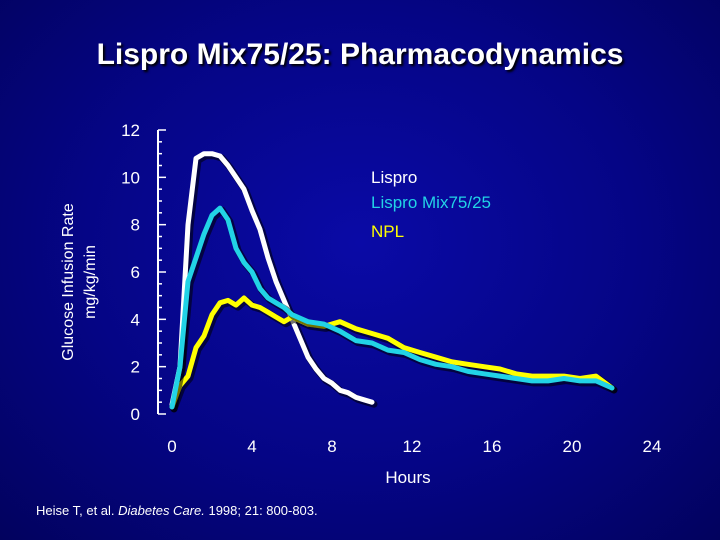  Describe the element at coordinates (387, 231) in the screenshot. I see `legend-item: NPL` at that location.